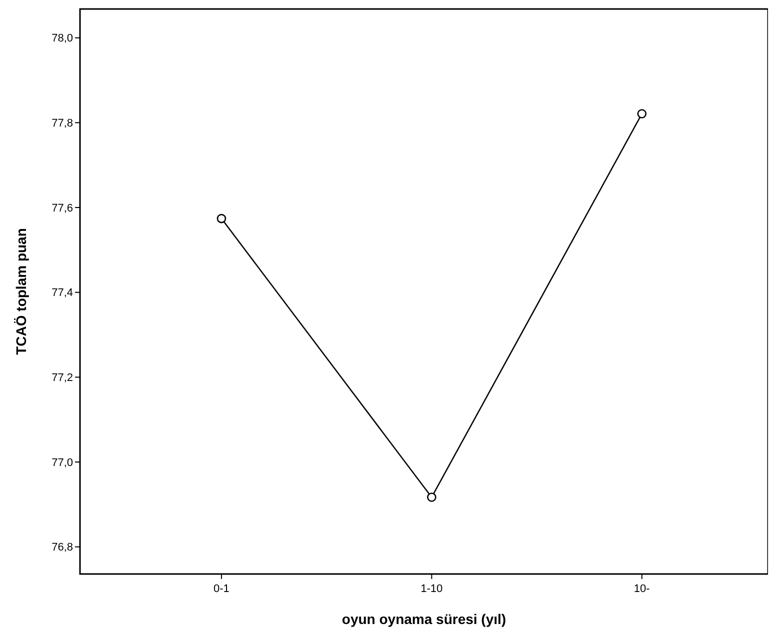 The width and height of the screenshot is (776, 637). What do you see at coordinates (21, 291) in the screenshot?
I see `y-axis-title: TCAÖ toplam puan` at bounding box center [21, 291].